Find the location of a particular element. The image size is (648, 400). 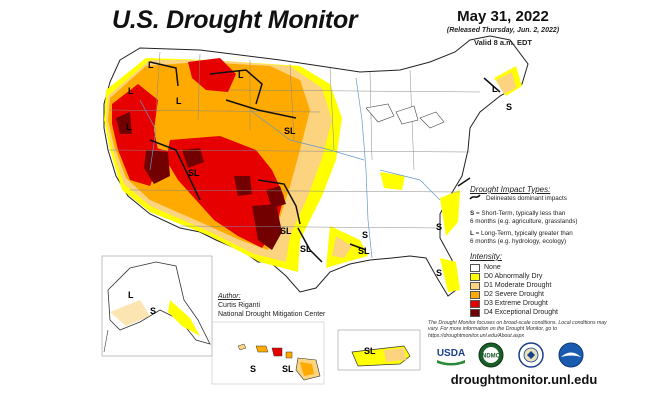

doc-seal-logo is located at coordinates (531, 355).